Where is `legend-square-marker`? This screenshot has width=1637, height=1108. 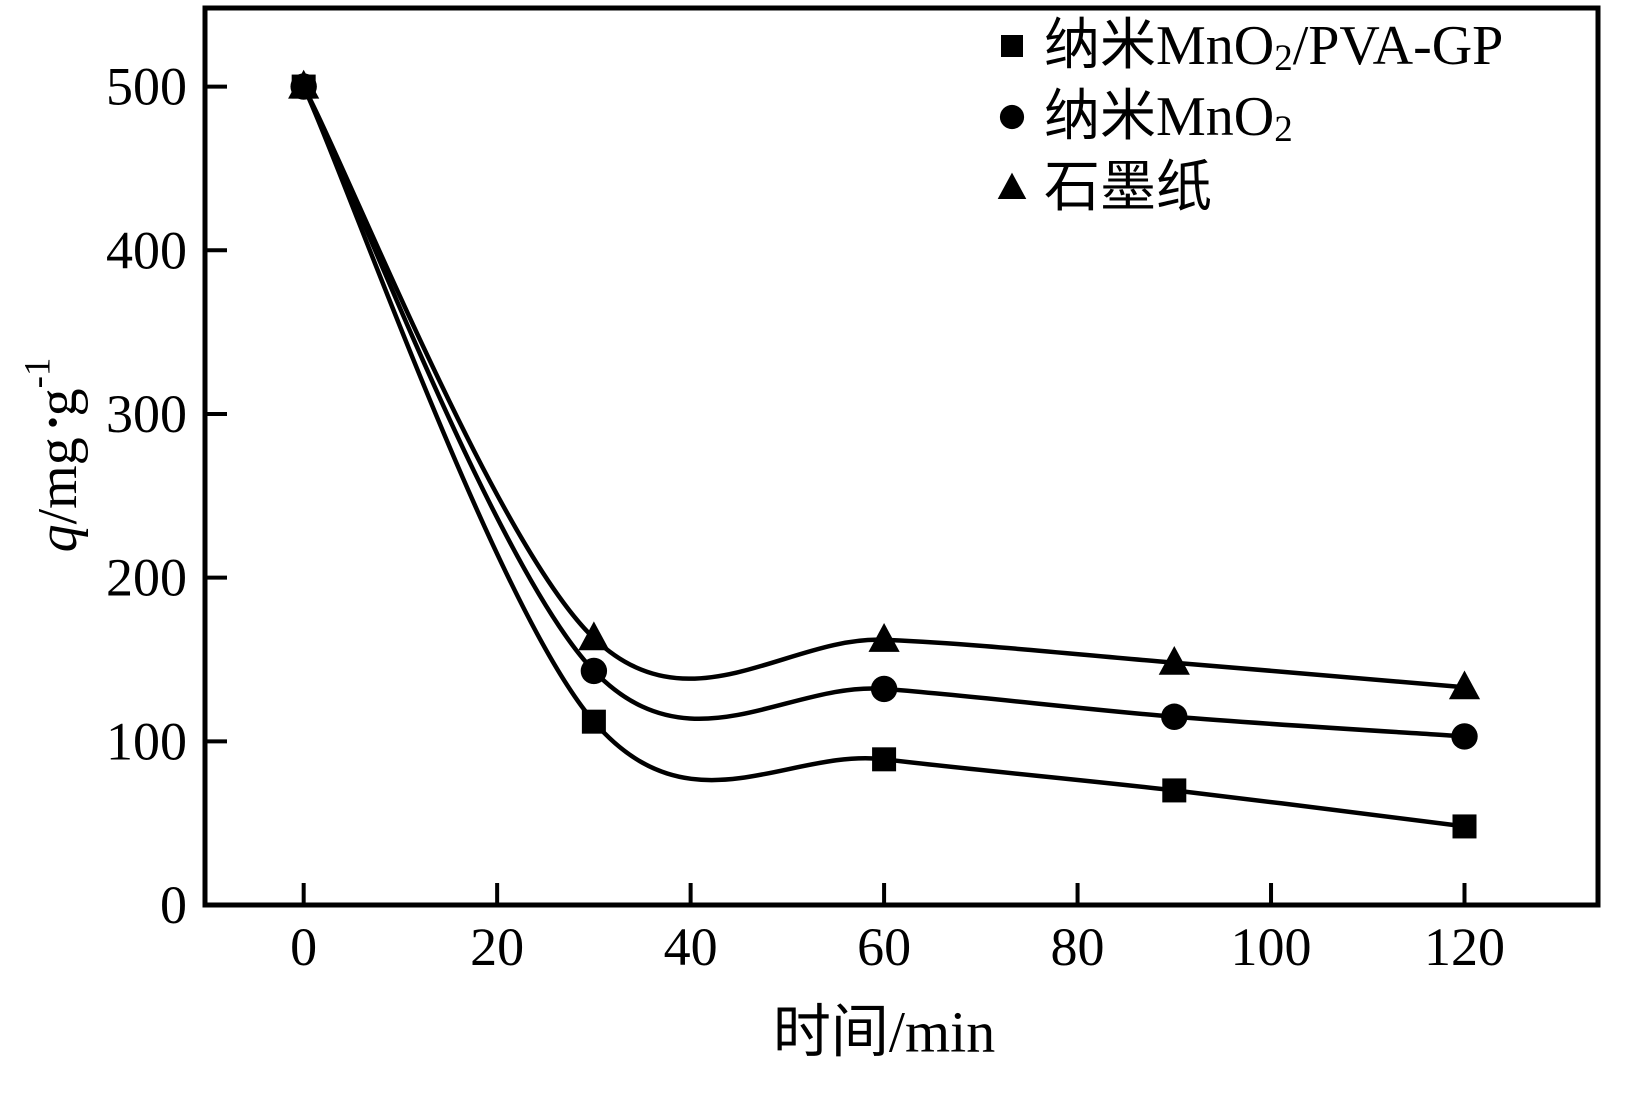 legend-square-marker is located at coordinates (1012, 46).